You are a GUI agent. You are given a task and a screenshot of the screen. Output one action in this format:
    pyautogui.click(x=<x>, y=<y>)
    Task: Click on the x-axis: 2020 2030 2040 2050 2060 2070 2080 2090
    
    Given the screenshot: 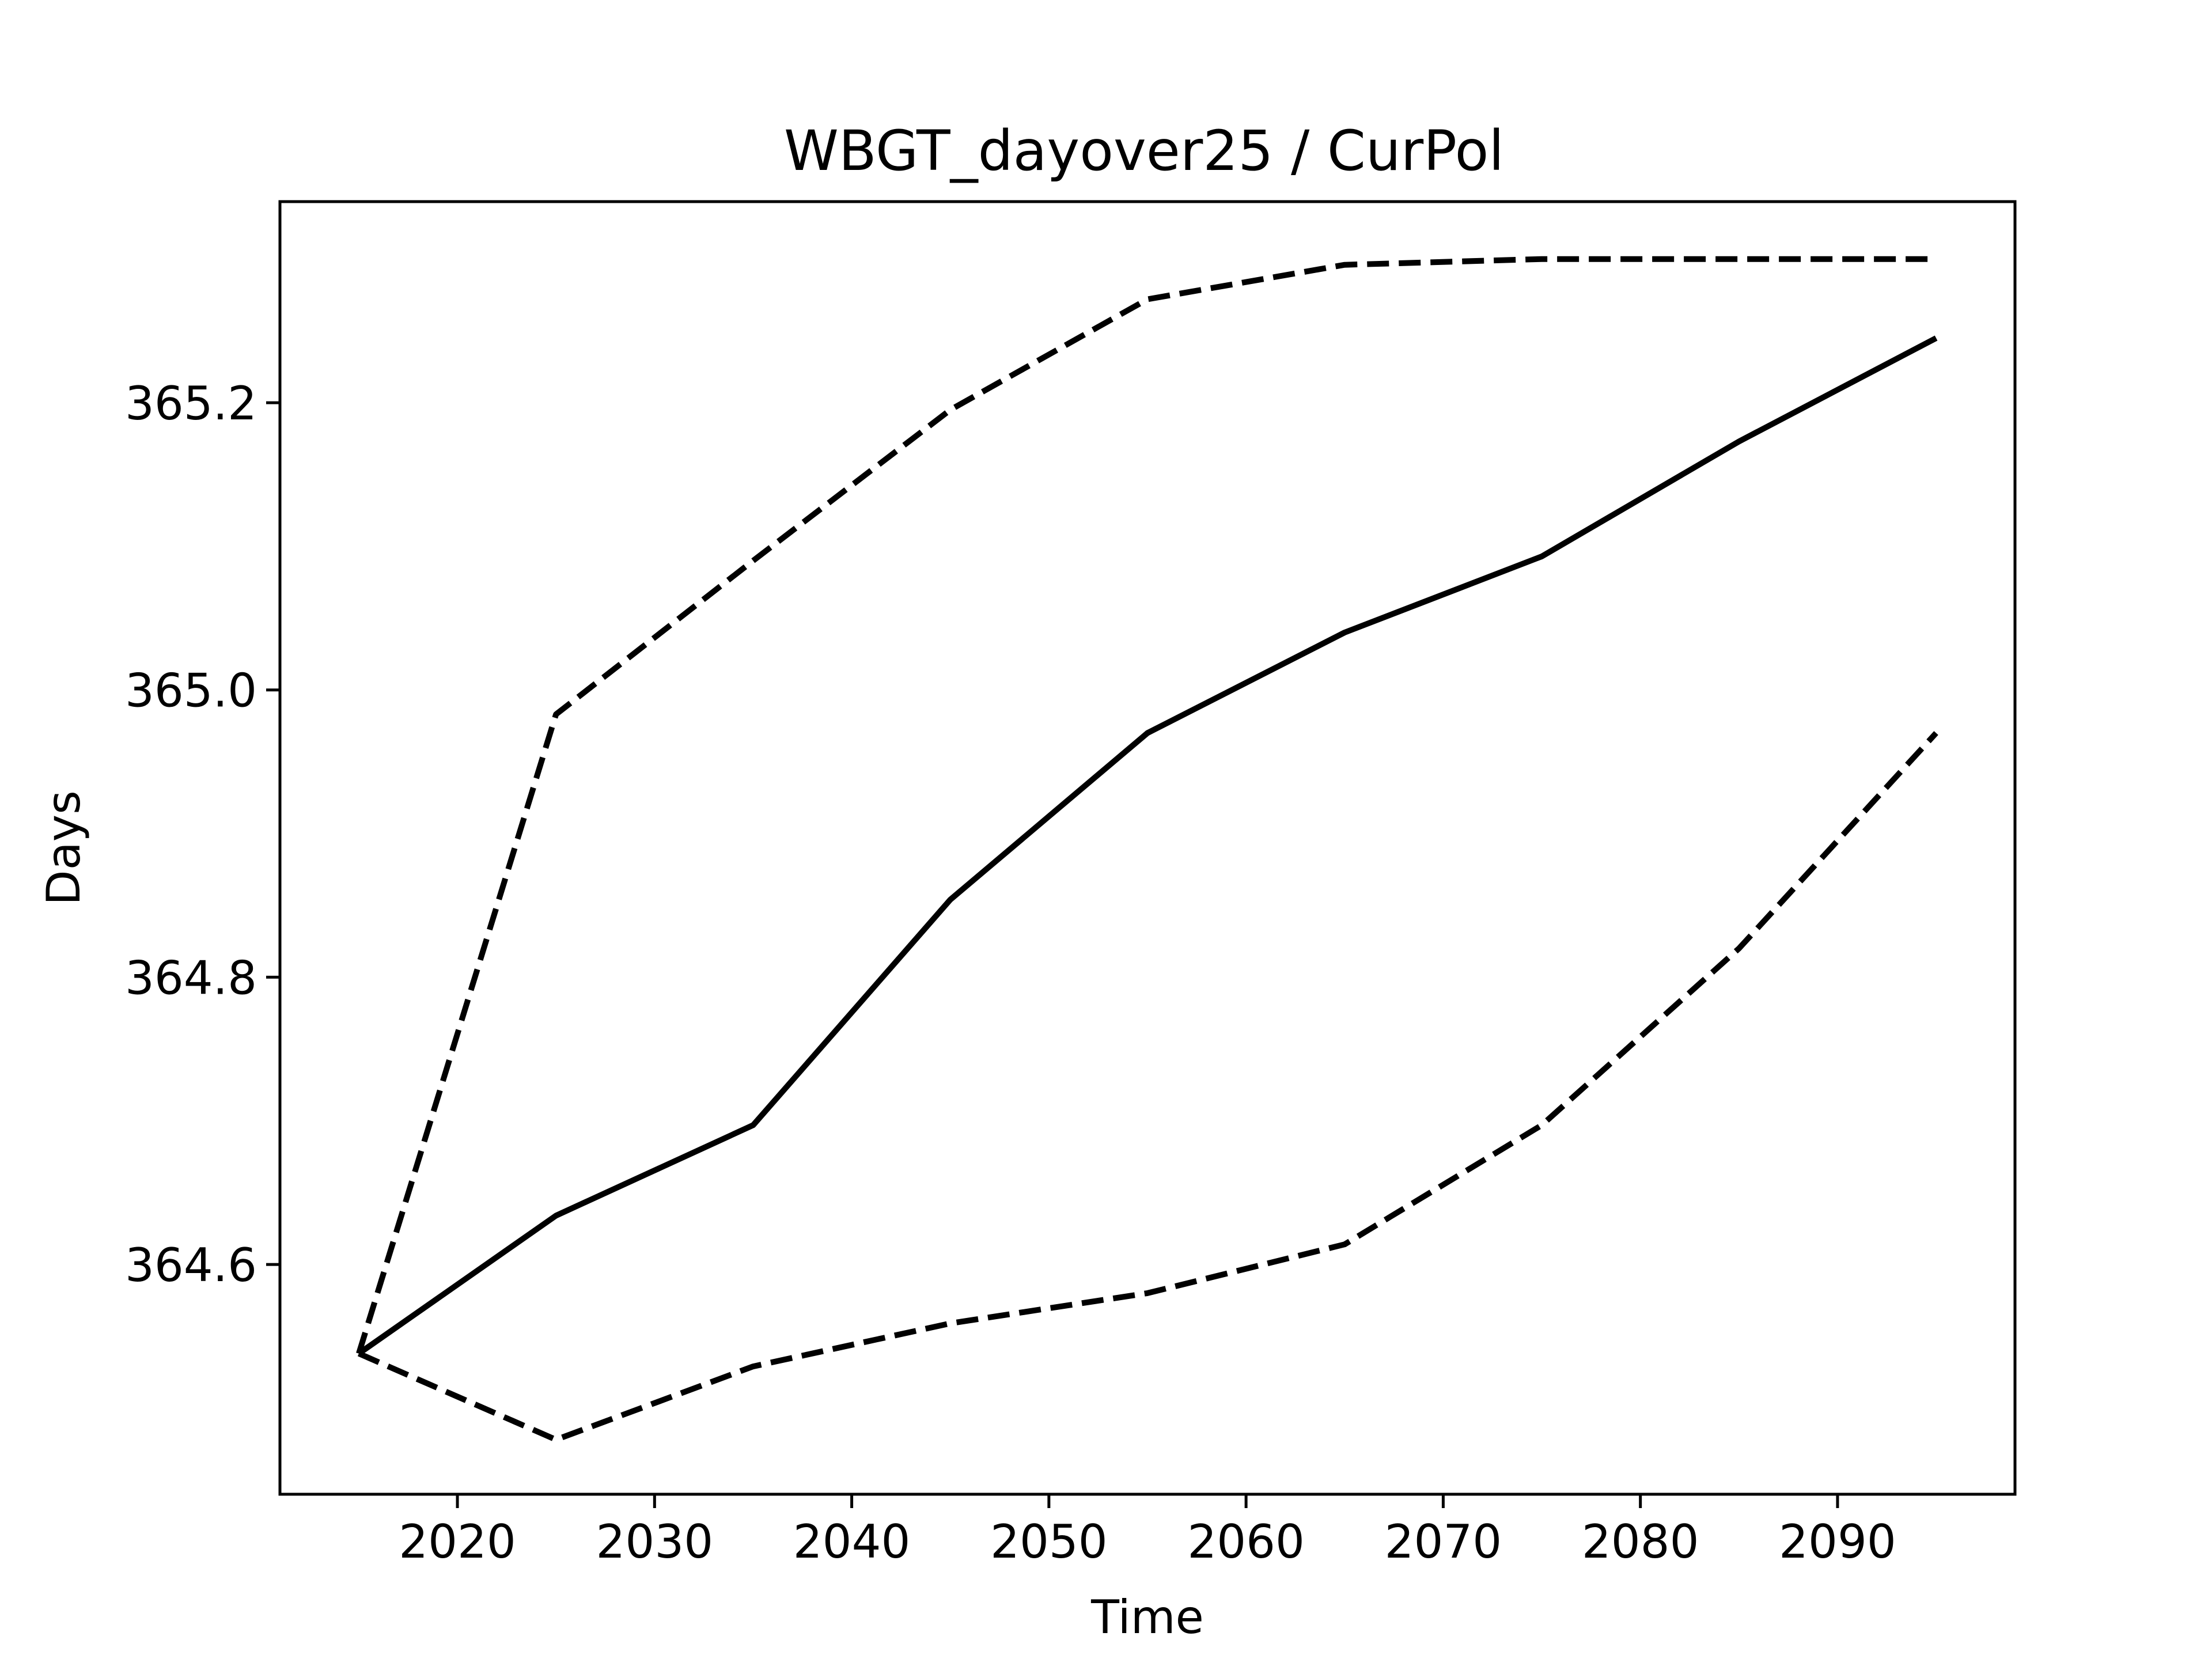 What is the action you would take?
    pyautogui.click(x=1147, y=1531)
    